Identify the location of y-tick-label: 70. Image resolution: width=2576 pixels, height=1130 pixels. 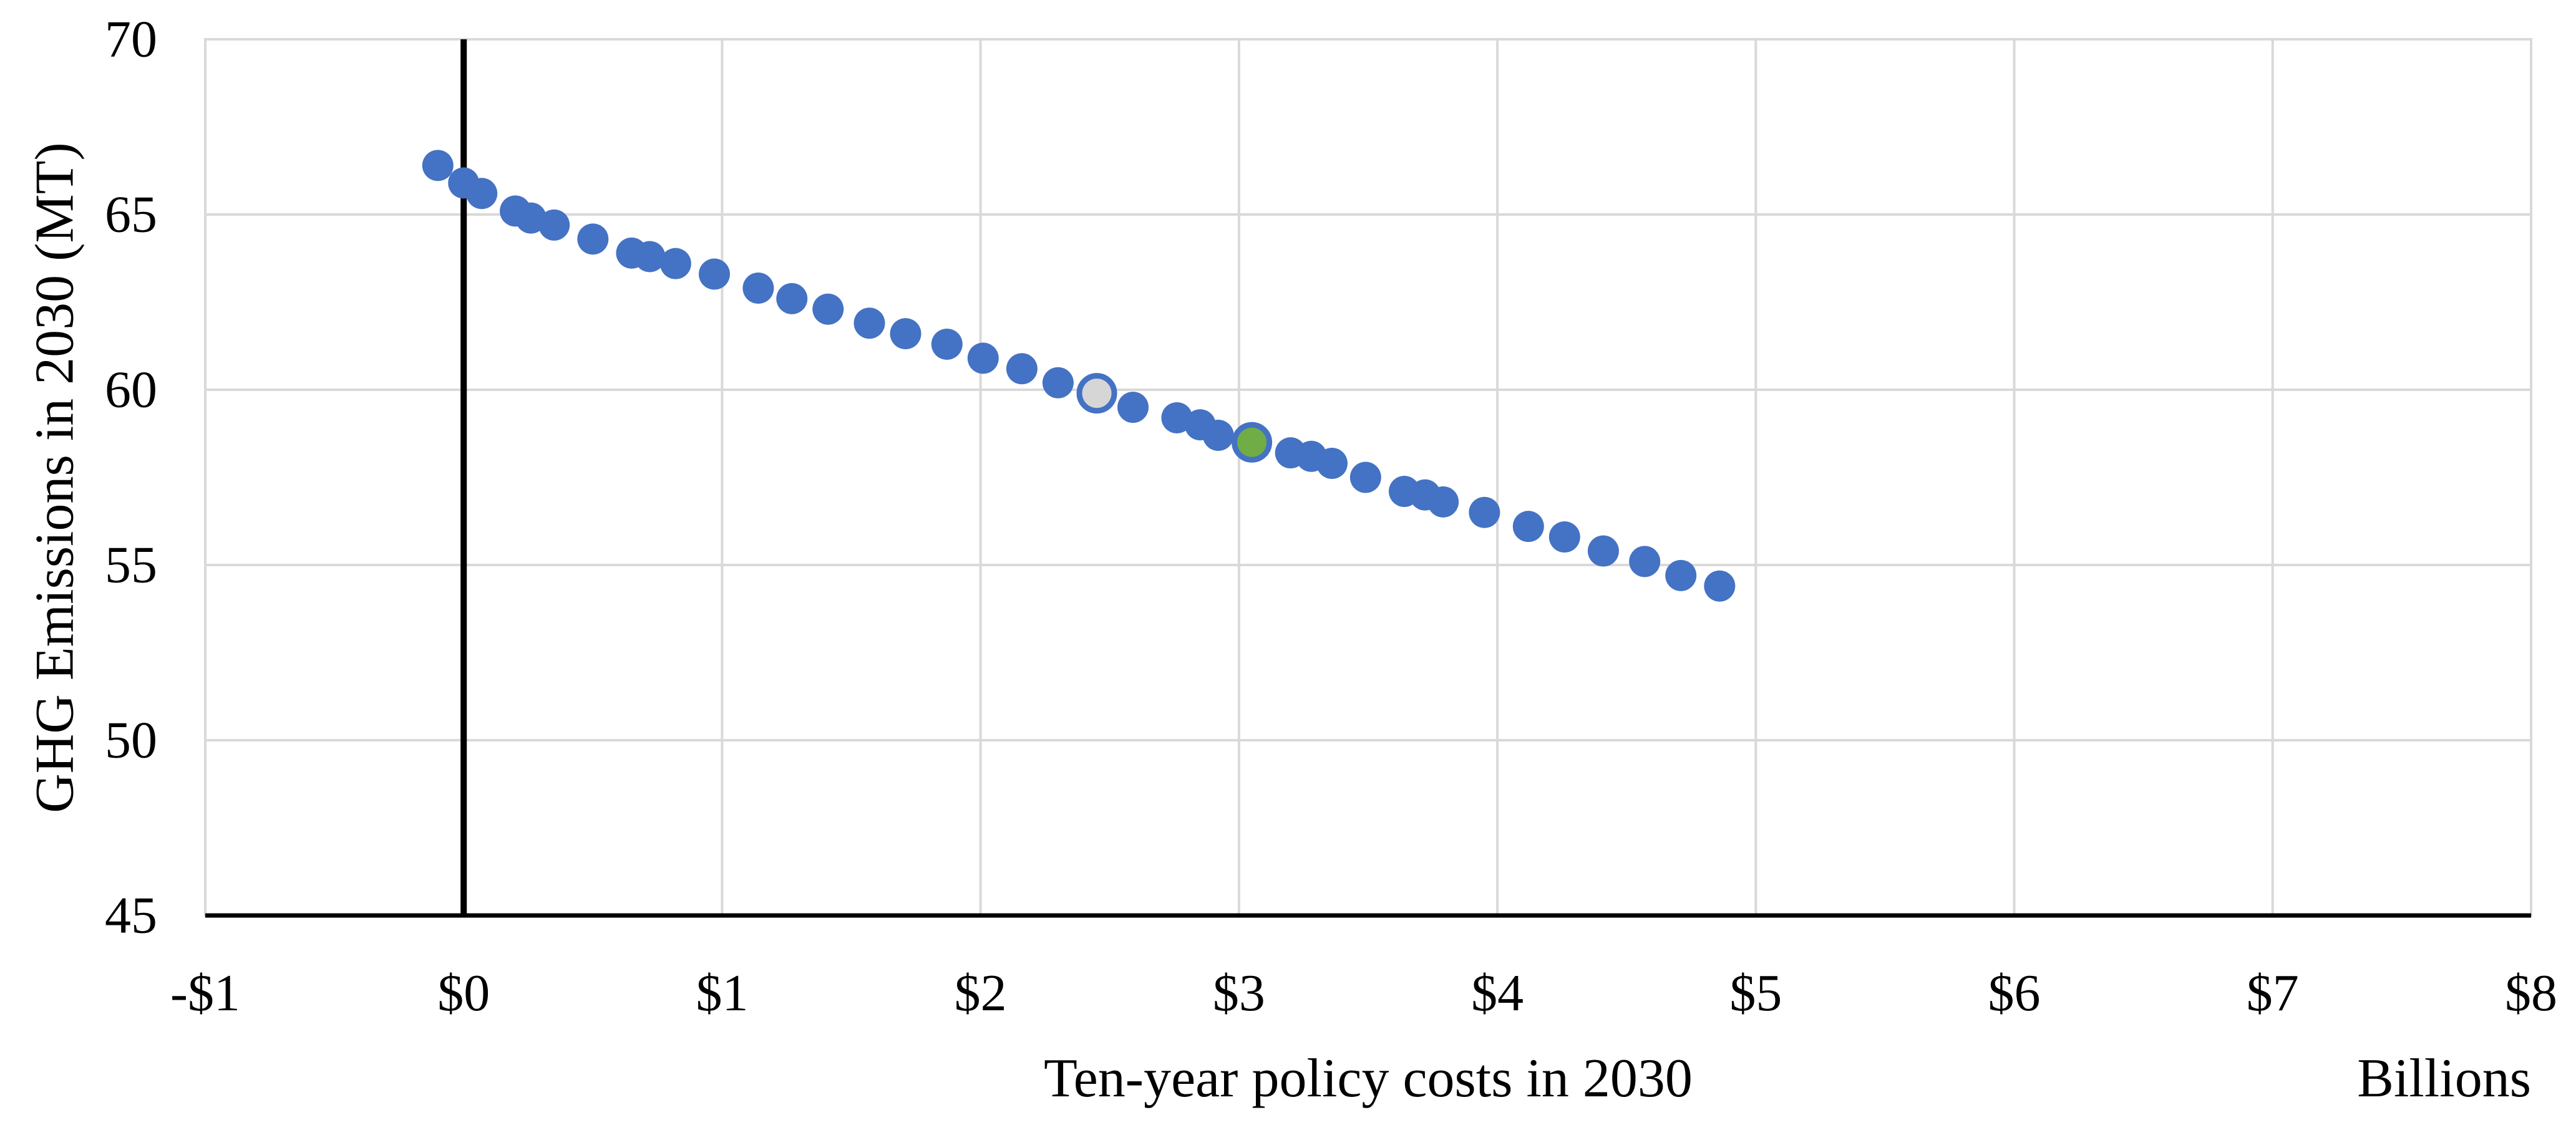
(131, 40).